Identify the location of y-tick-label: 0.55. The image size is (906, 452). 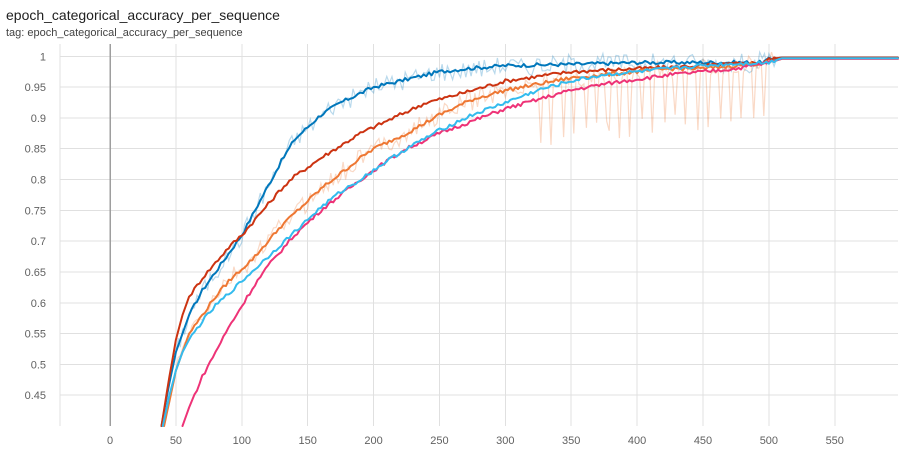
(35, 335).